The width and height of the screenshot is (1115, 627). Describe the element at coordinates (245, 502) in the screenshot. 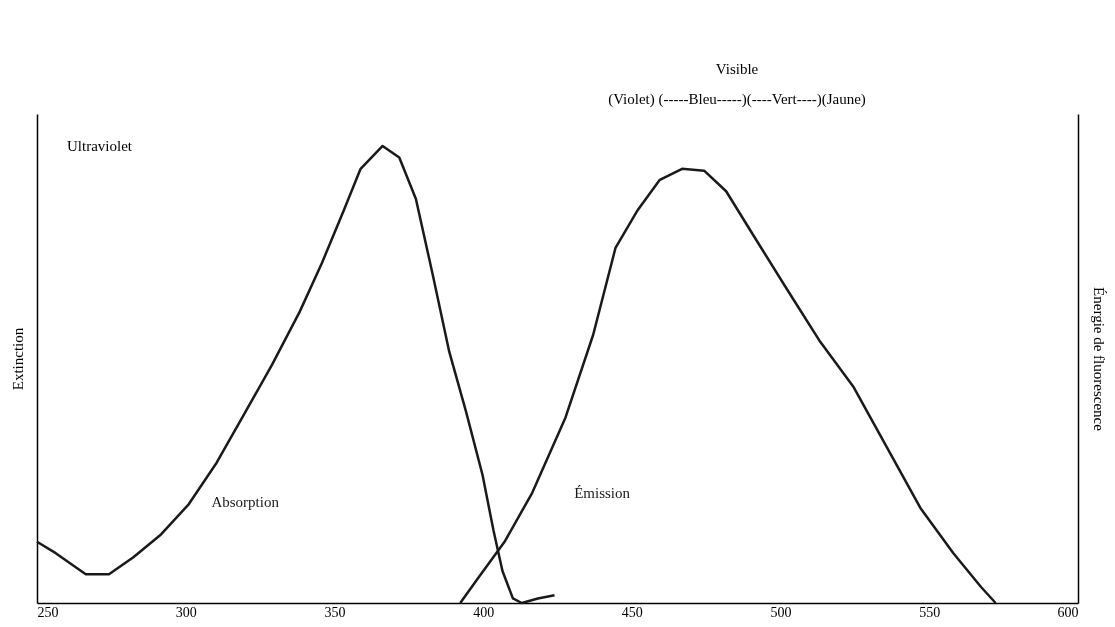

I see `series-label: Absorption` at that location.